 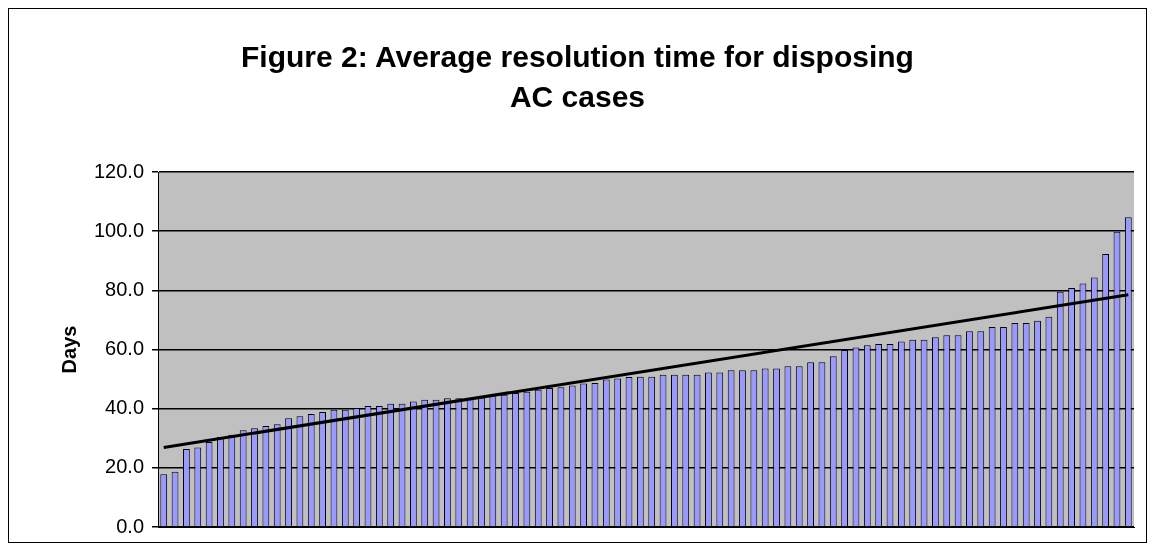 I want to click on y-tick-label: 0.0, so click(x=130, y=525).